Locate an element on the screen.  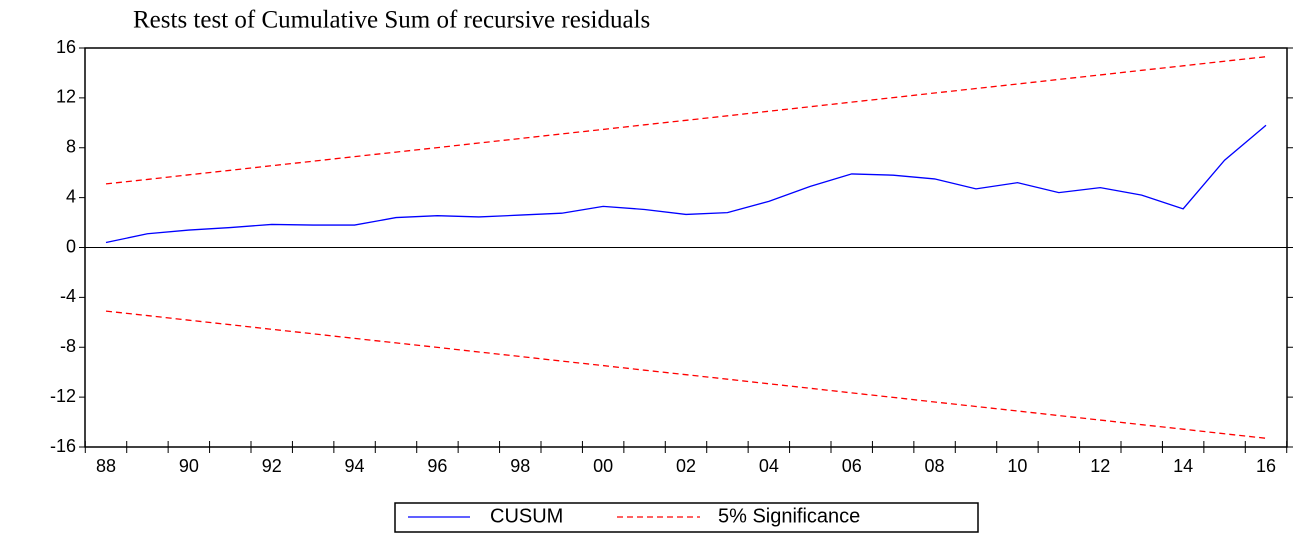
y-tick-label: -8 is located at coordinates (68, 346).